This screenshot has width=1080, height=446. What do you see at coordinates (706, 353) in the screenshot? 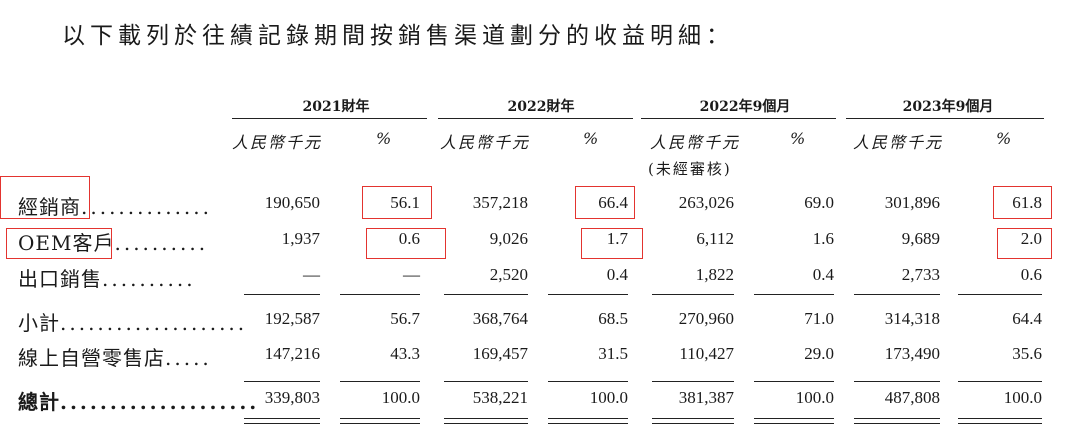
I see `cell-value: 110,427` at bounding box center [706, 353].